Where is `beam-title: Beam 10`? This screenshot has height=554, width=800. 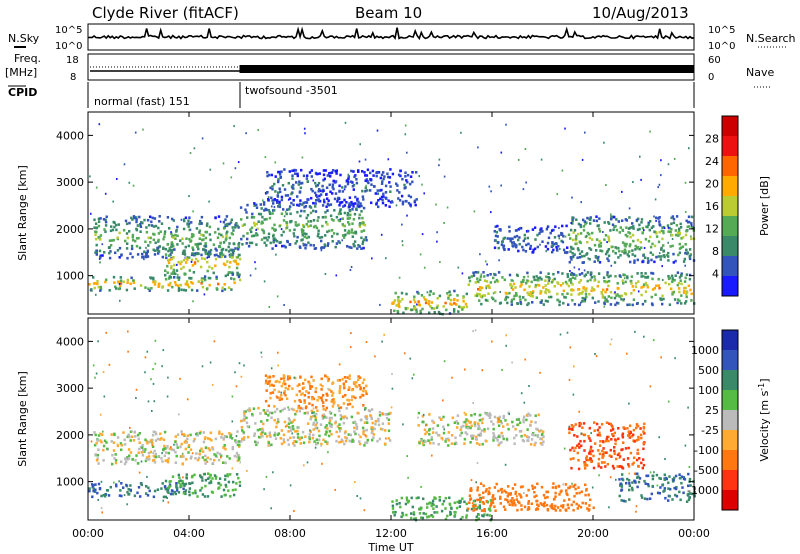
beam-title: Beam 10 is located at coordinates (388, 13).